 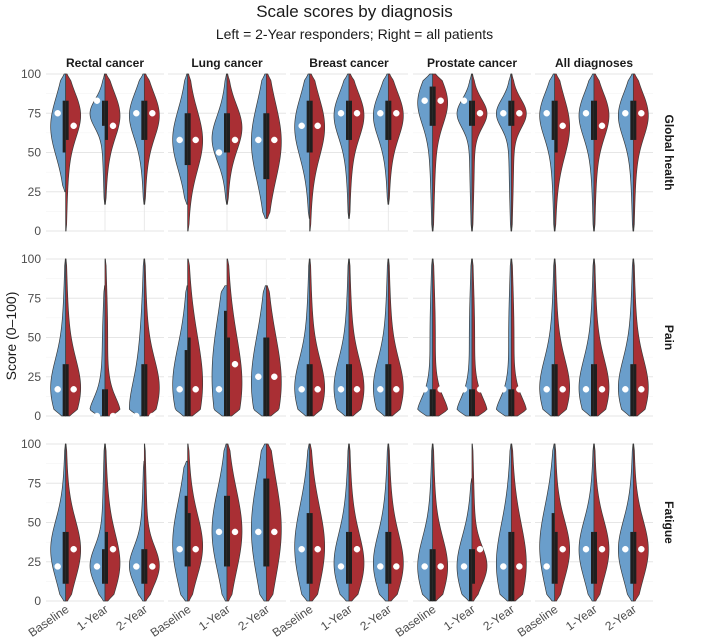 What do you see at coordinates (105, 339) in the screenshot?
I see `panel-pain-rectal-cancer` at bounding box center [105, 339].